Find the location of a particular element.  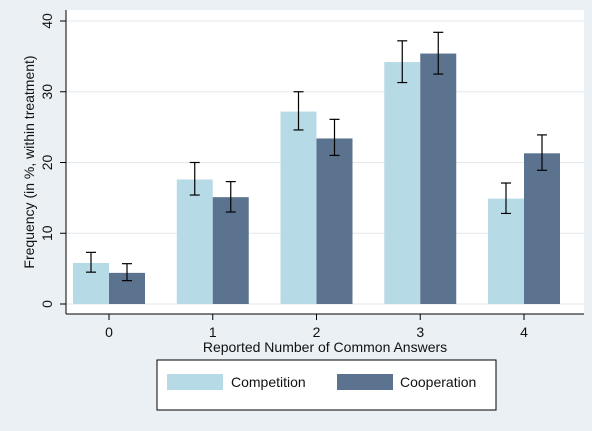

x-tick-label: 4 is located at coordinates (524, 332).